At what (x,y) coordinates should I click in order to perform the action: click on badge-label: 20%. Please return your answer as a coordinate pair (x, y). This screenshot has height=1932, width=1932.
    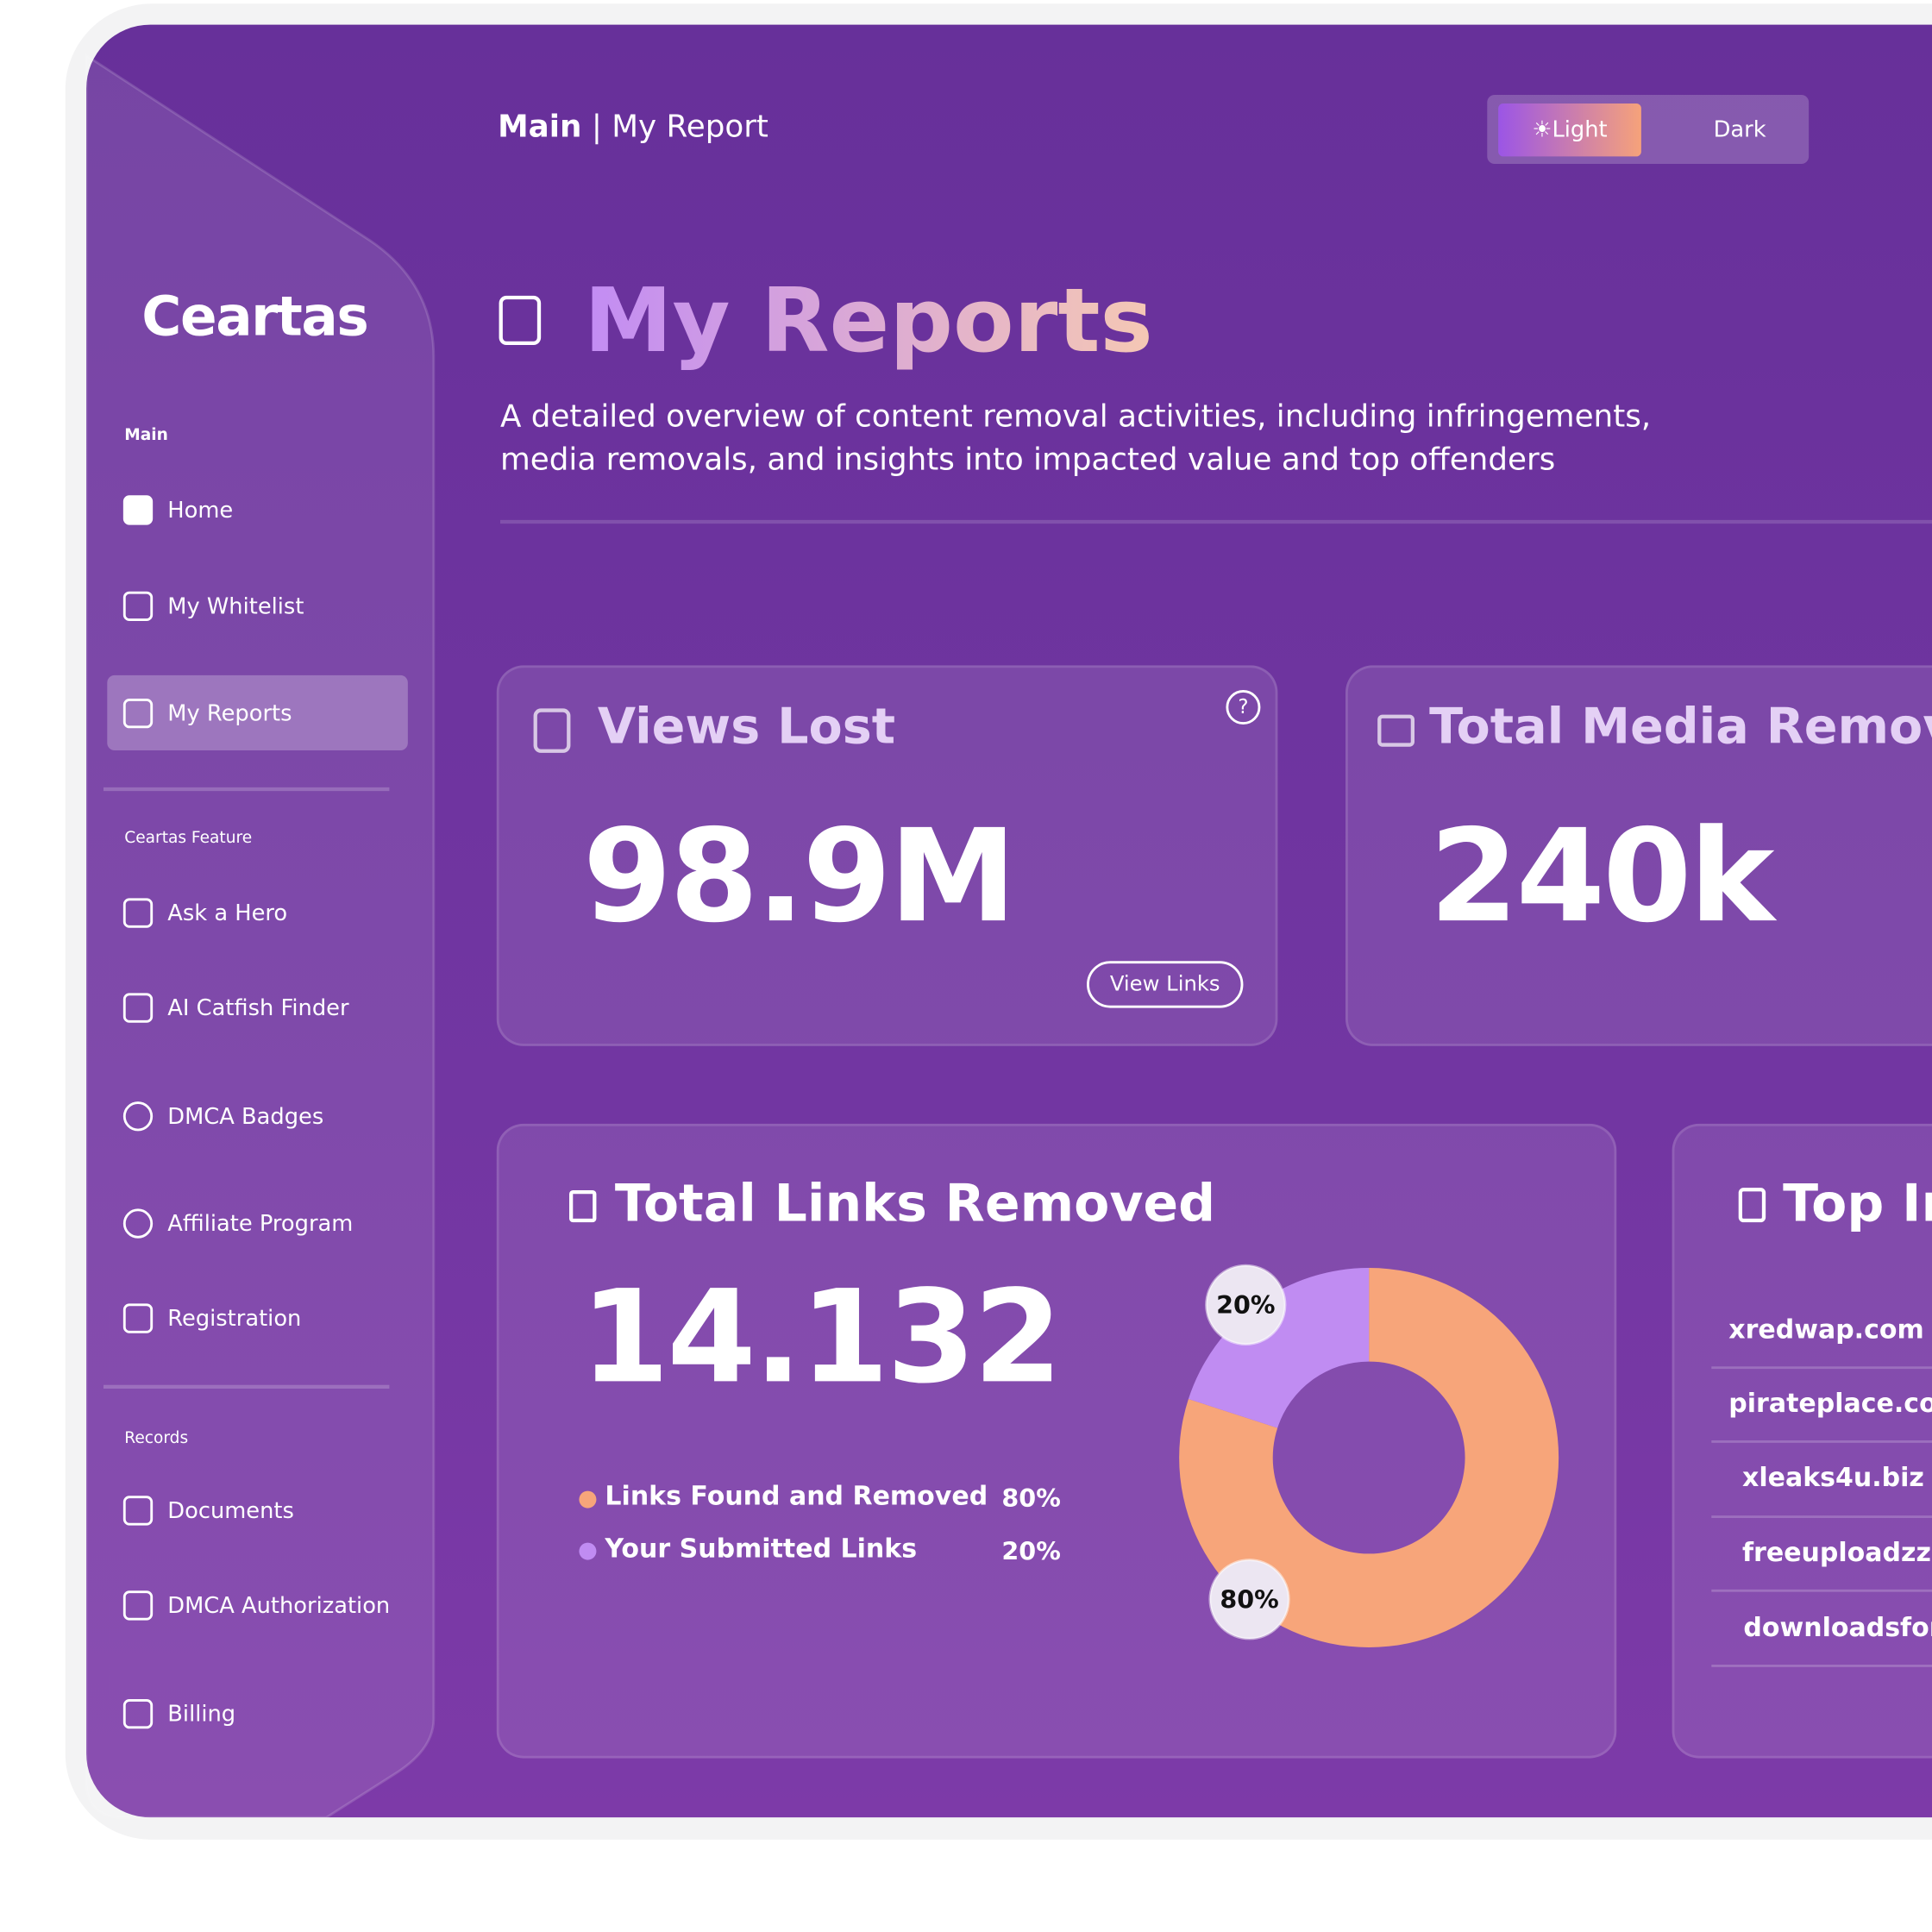
    Looking at the image, I should click on (1245, 1305).